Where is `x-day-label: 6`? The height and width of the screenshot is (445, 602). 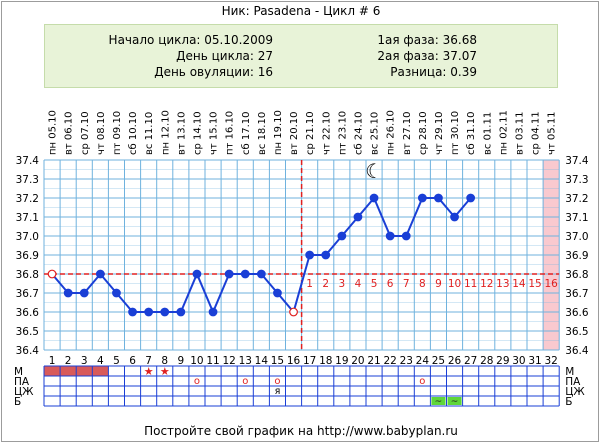
x-day-label: 6 is located at coordinates (132, 361).